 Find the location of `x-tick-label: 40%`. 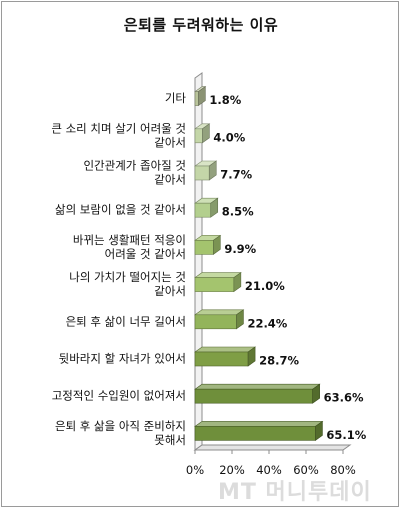

x-tick-label: 40% is located at coordinates (269, 470).